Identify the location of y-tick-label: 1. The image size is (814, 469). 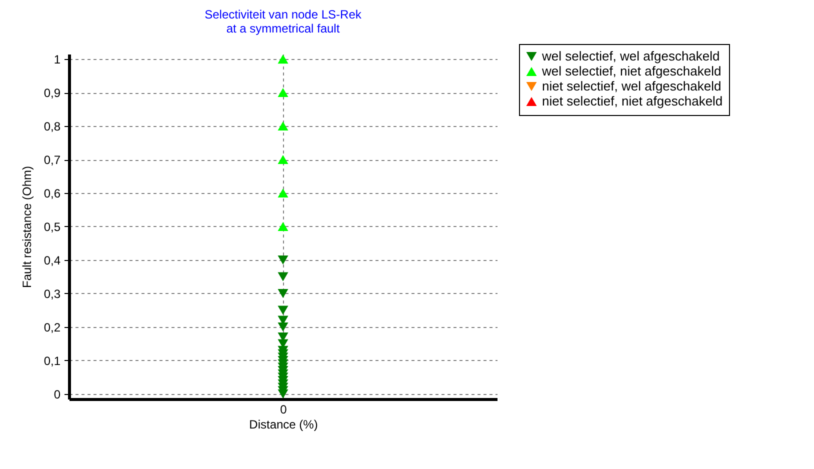
(57, 59).